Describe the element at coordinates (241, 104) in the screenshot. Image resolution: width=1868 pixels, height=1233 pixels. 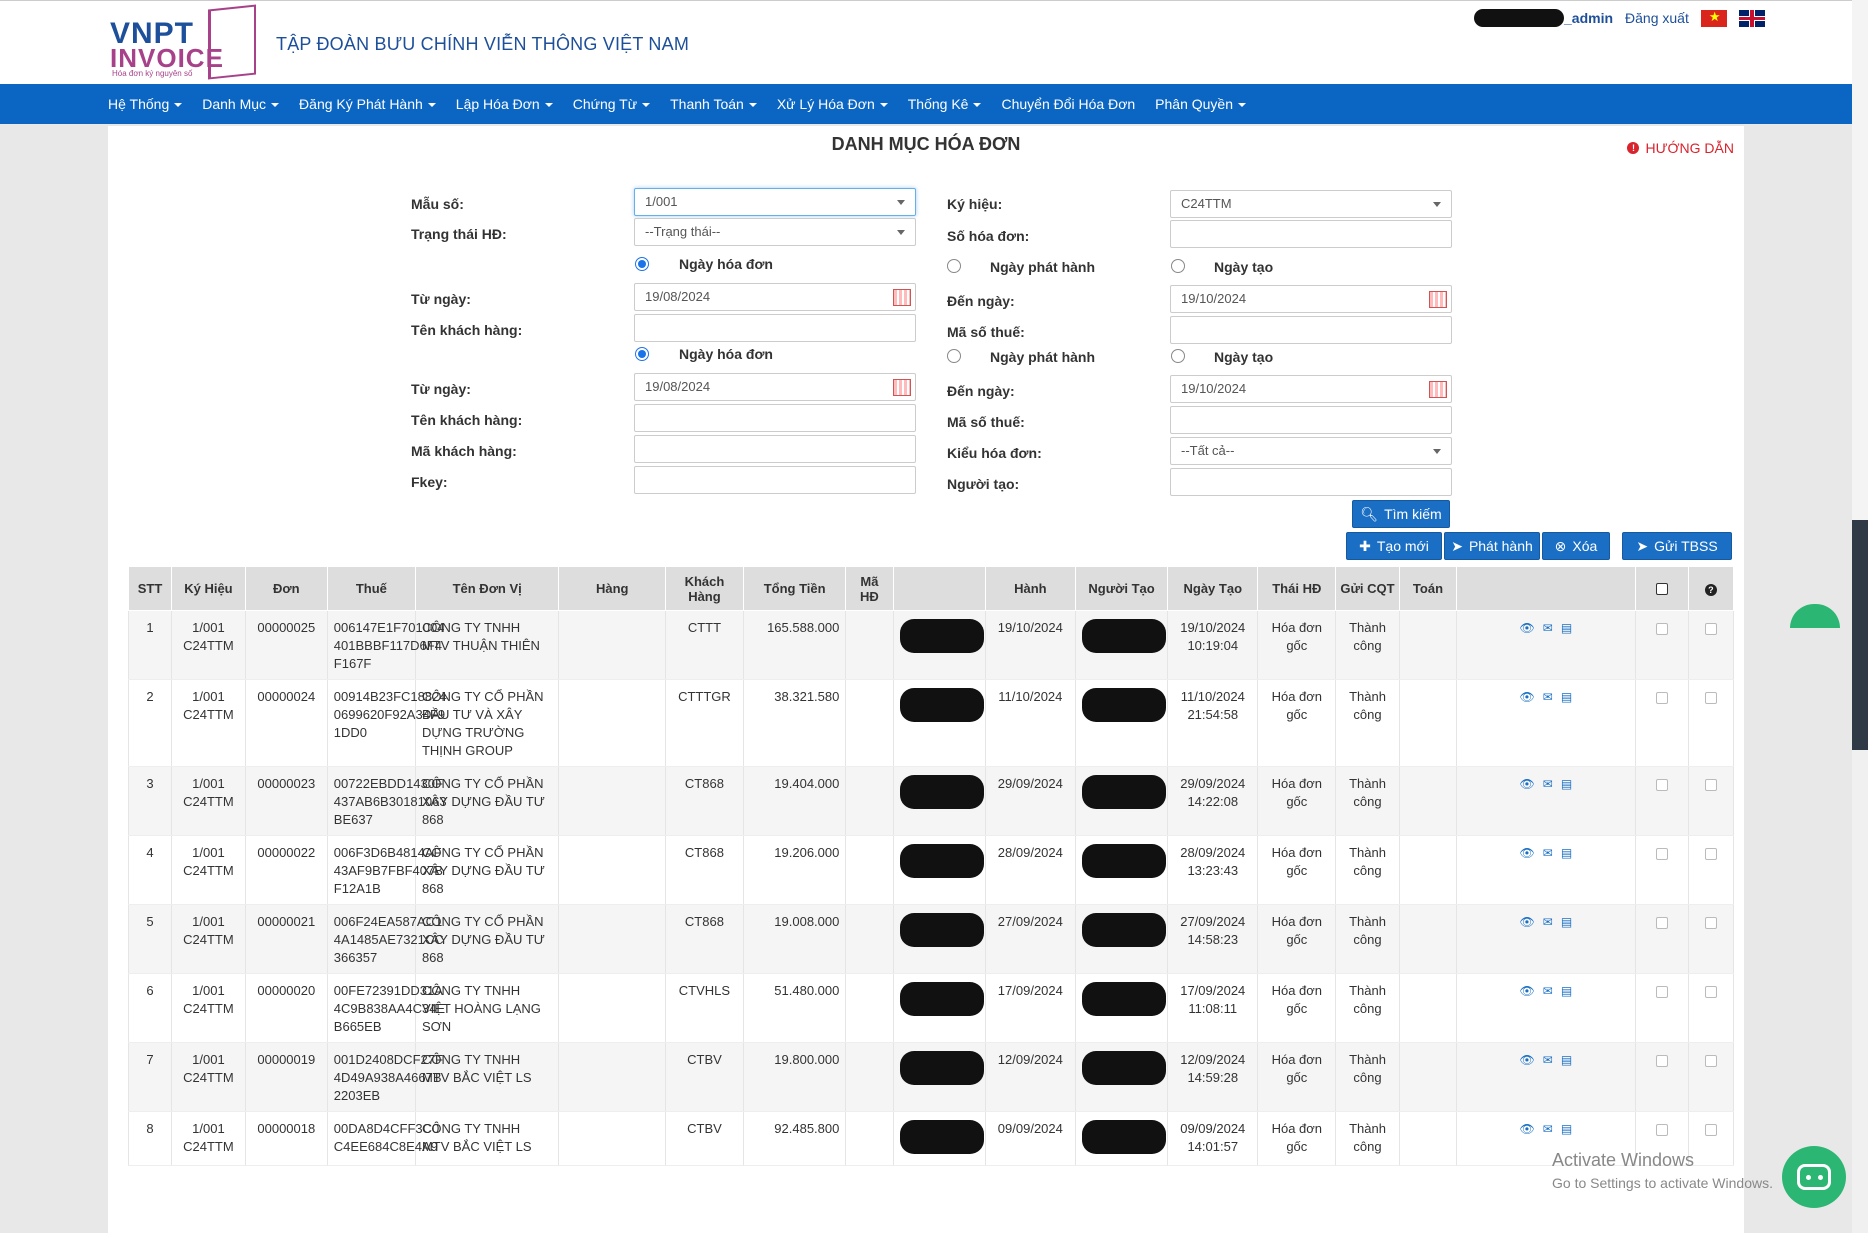
I see `nav-danh-muc: Danh Mục` at that location.